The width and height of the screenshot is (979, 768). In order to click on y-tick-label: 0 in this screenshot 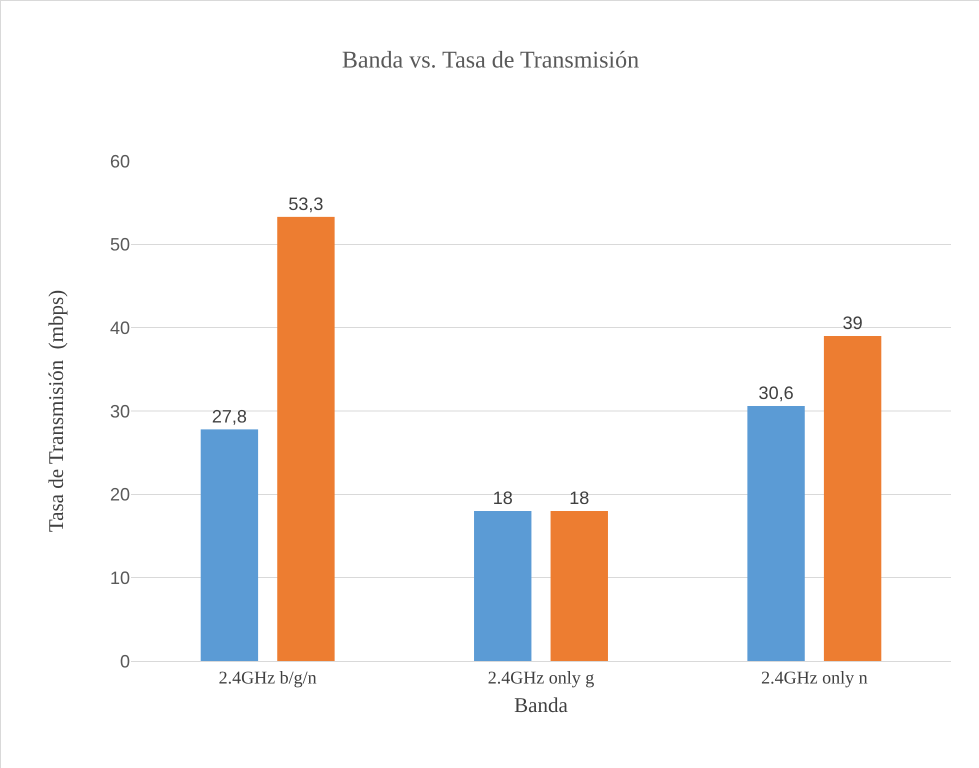, I will do `click(125, 661)`.